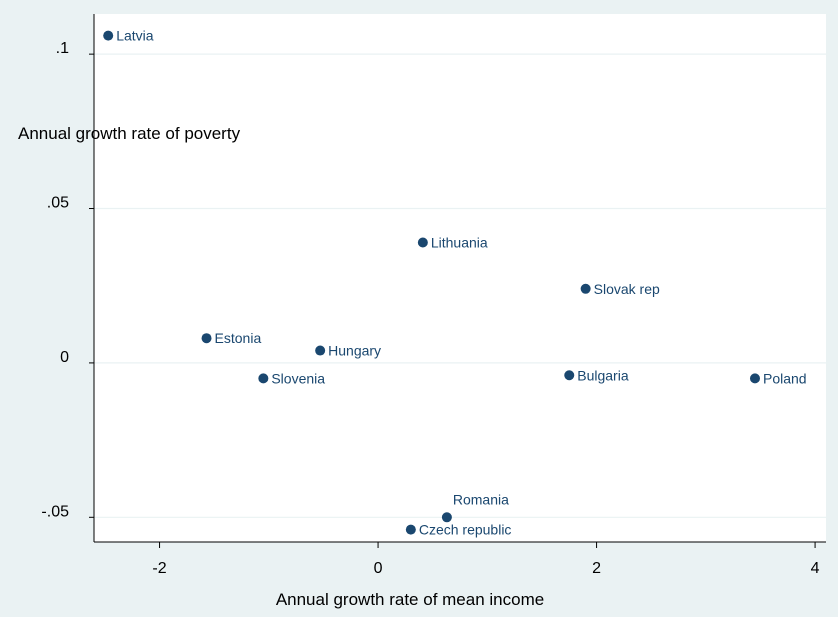  I want to click on point-label: Slovak rep, so click(627, 289).